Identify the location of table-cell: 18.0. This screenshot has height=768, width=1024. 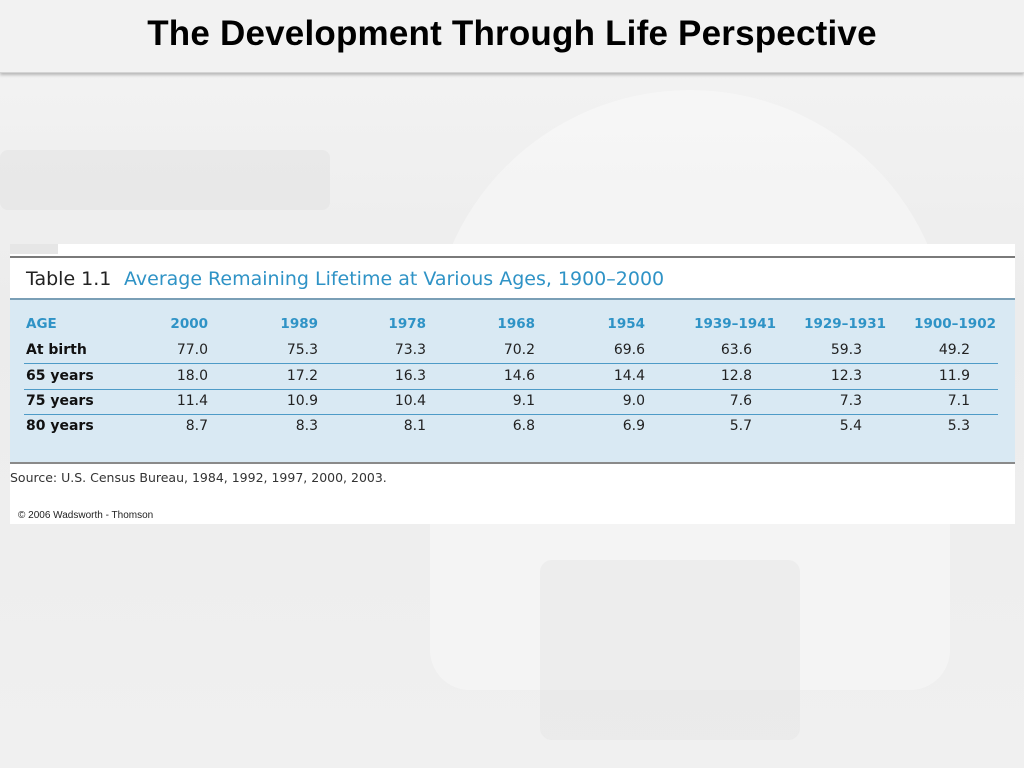
(192, 376).